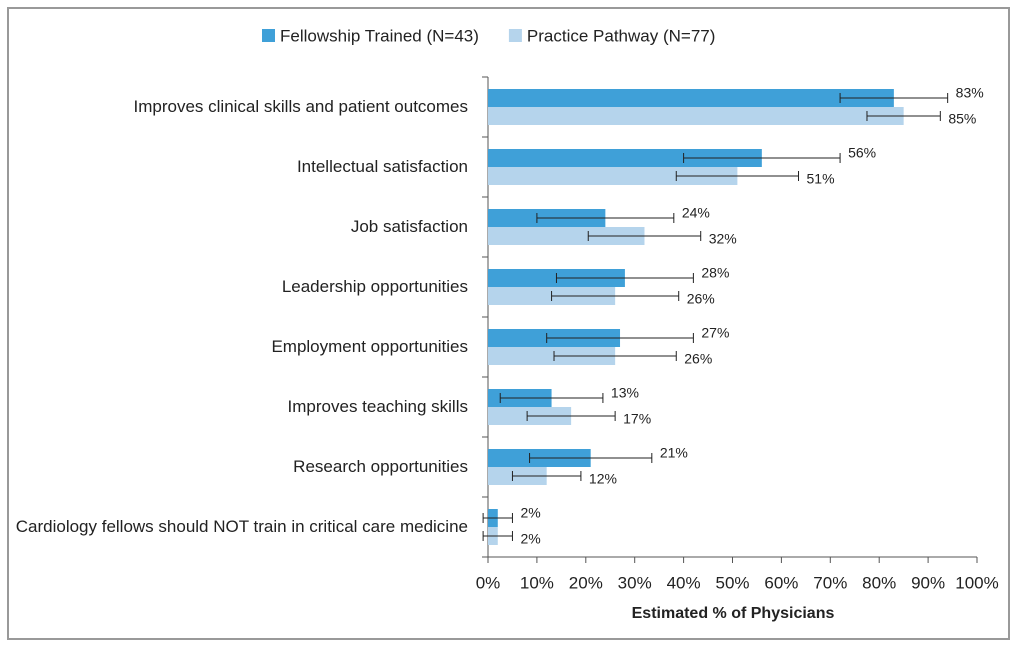 The image size is (1017, 648). I want to click on data-label: 27%, so click(715, 333).